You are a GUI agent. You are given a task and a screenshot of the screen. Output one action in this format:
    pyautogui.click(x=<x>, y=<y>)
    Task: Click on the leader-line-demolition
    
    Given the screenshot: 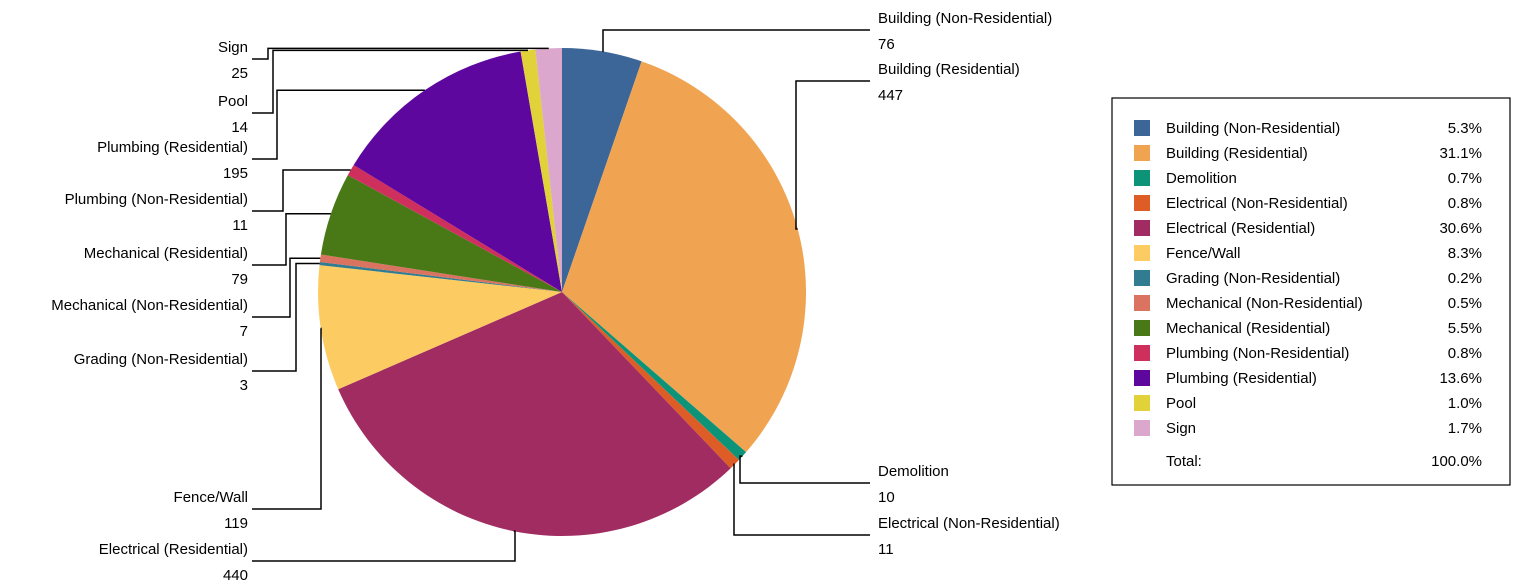 What is the action you would take?
    pyautogui.click(x=804, y=469)
    